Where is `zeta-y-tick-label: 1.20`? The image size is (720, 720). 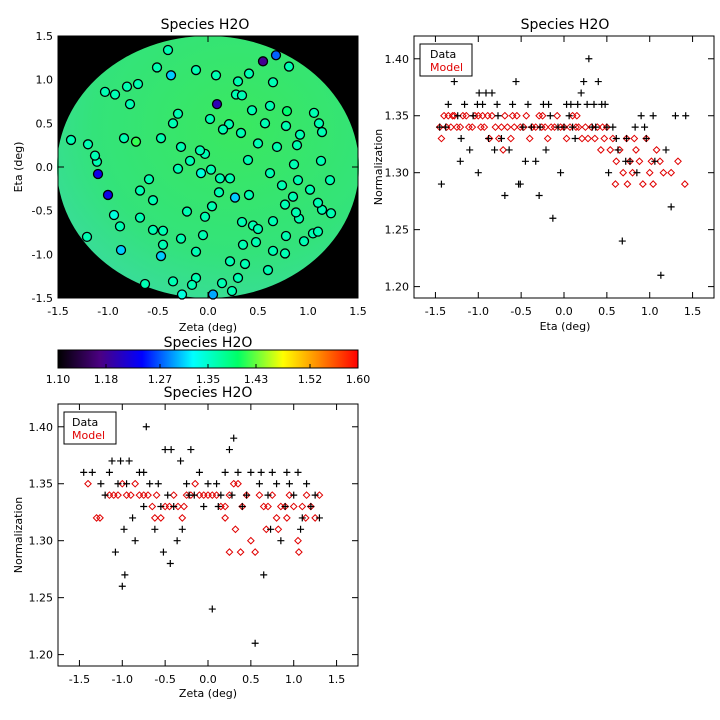 zeta-y-tick-label: 1.20 is located at coordinates (41, 655).